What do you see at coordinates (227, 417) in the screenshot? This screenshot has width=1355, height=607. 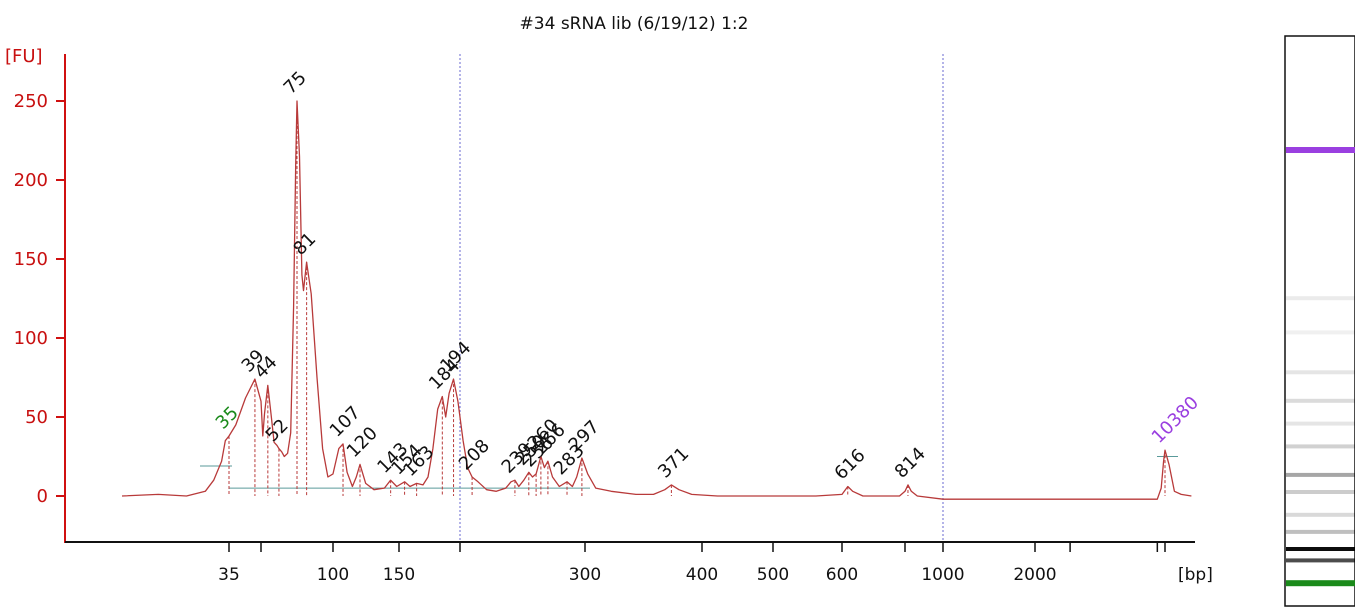 I see `peak-label-35: 35` at bounding box center [227, 417].